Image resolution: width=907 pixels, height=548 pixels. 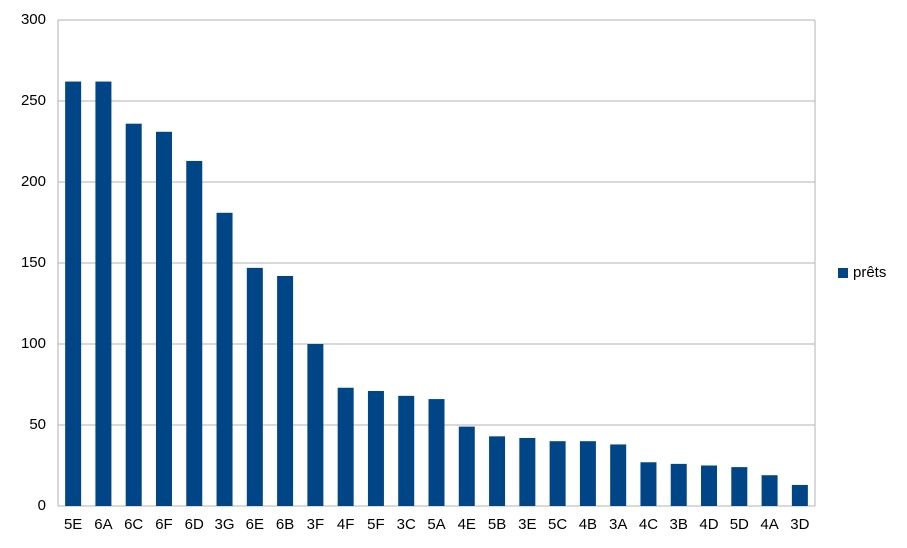 I want to click on x-tick-label: 3G, so click(x=225, y=524).